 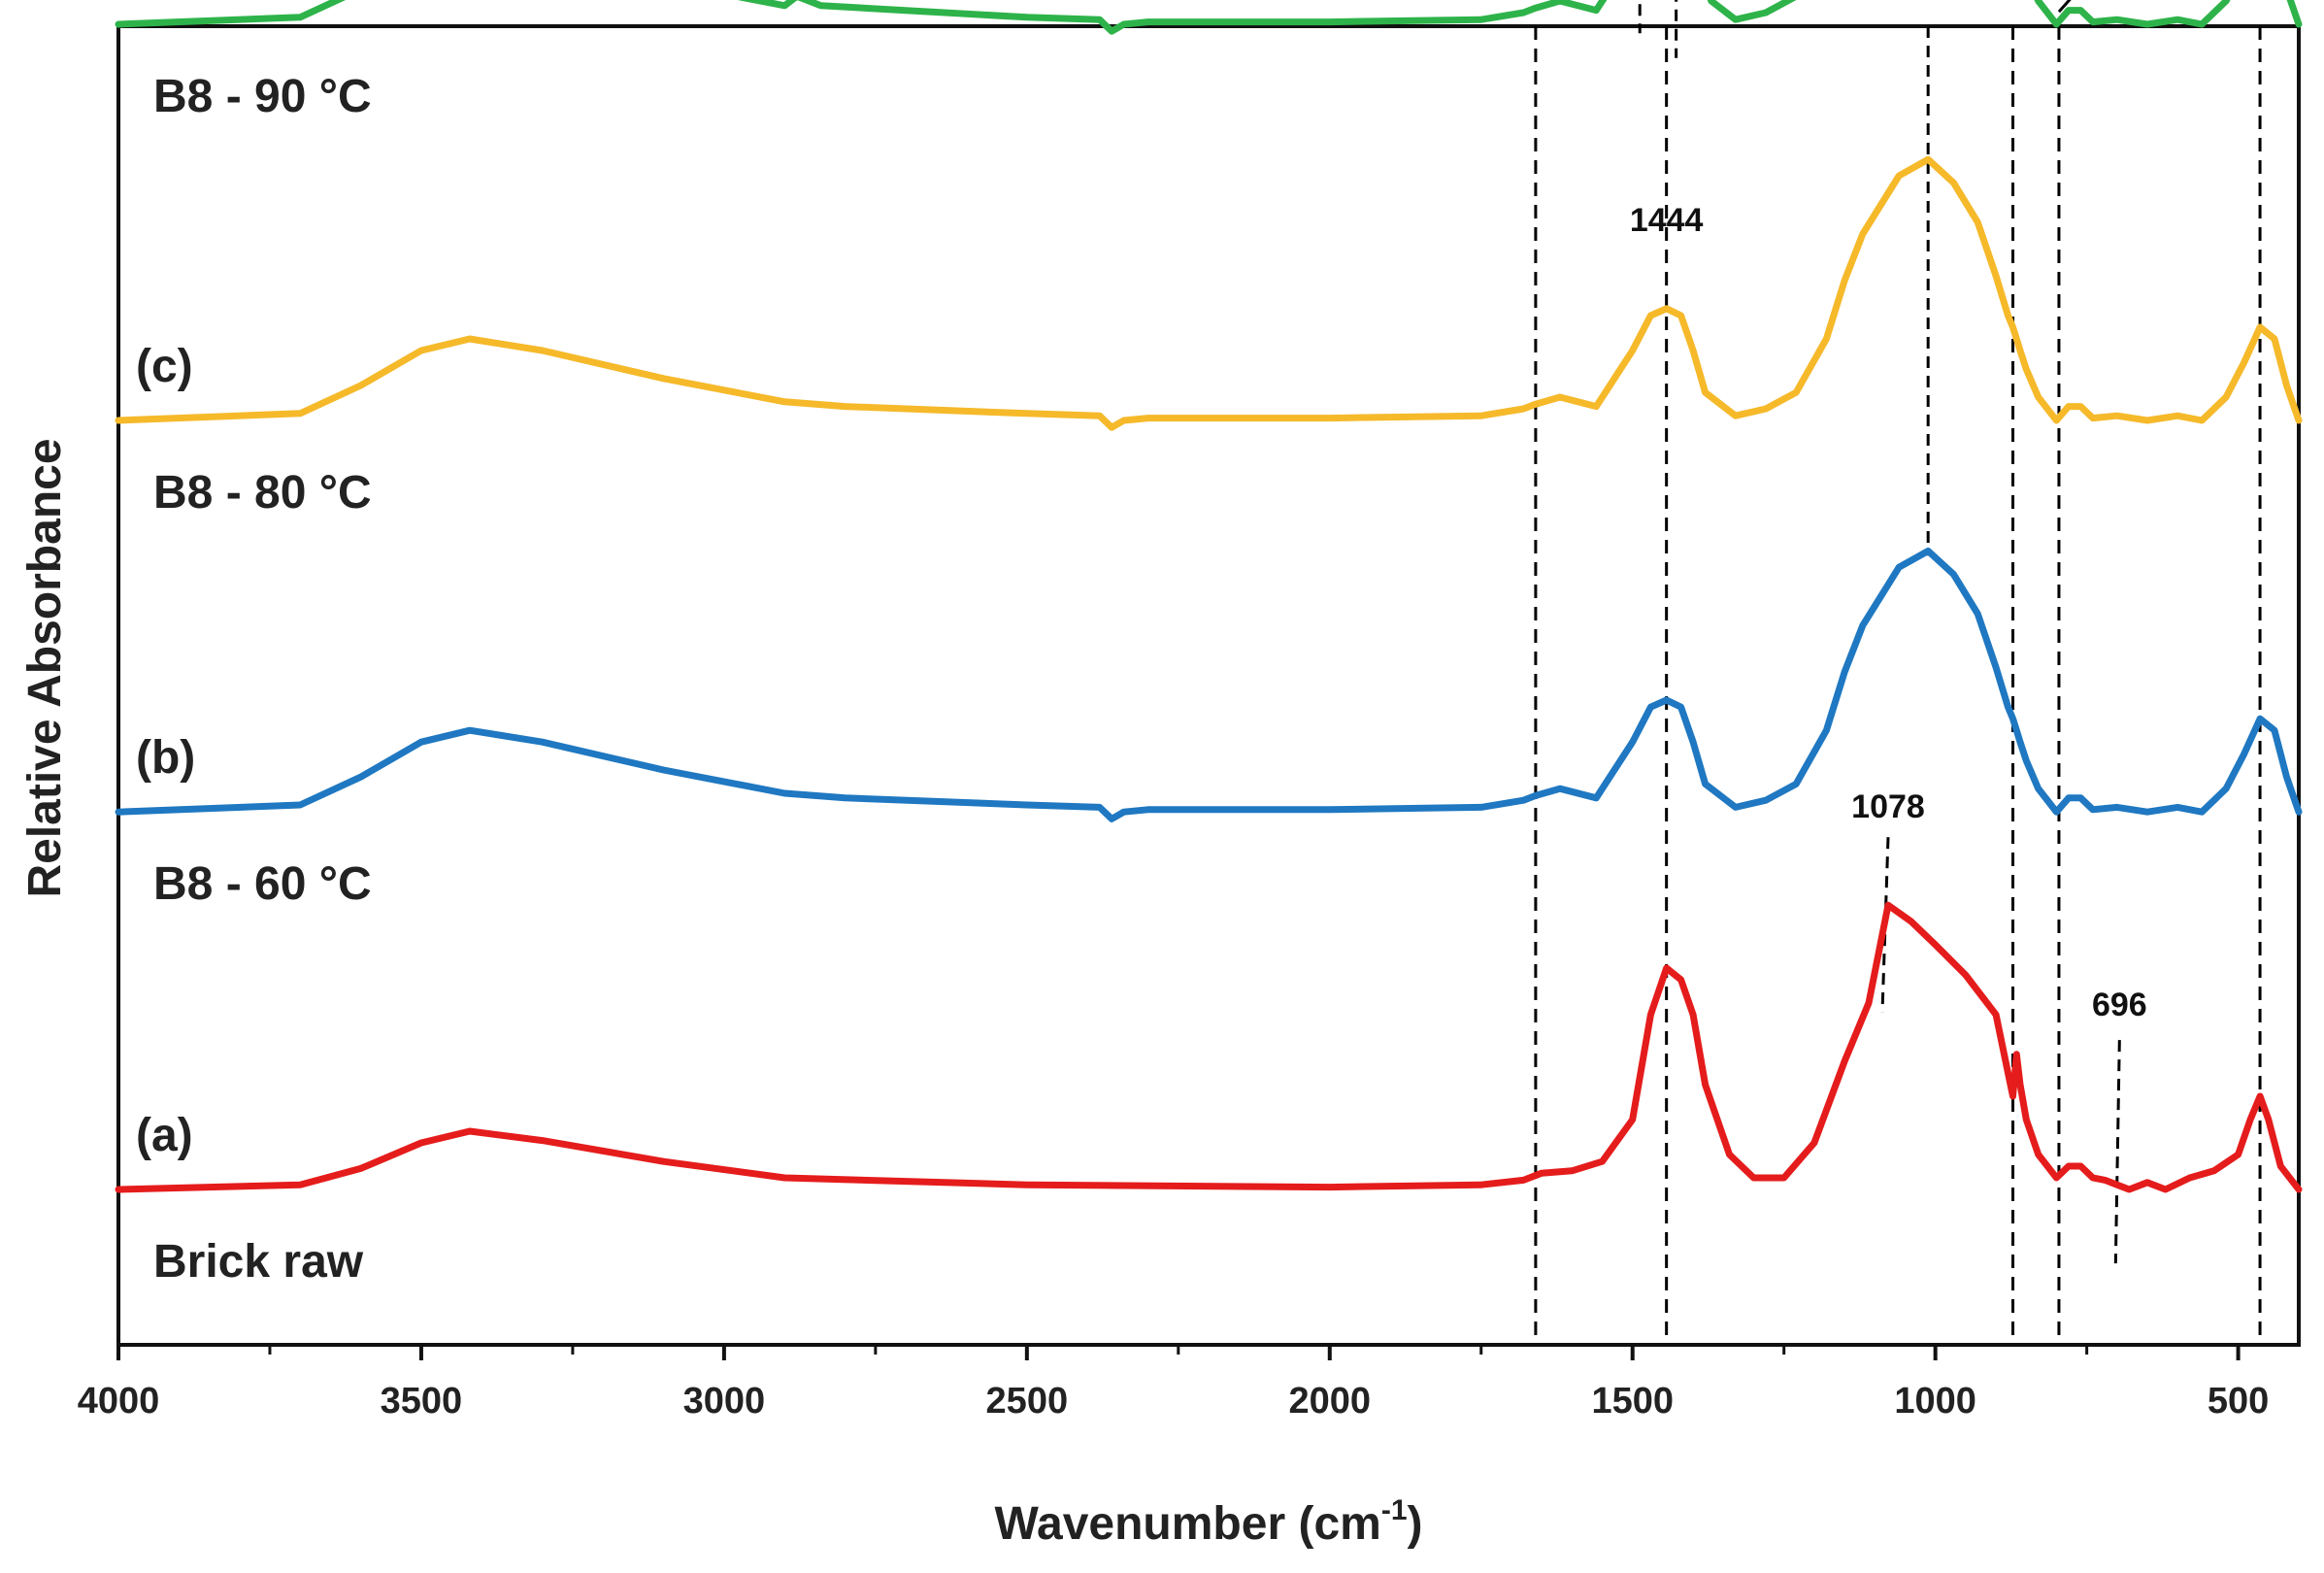 I want to click on peak-label-1078: 1078, so click(x=1888, y=807).